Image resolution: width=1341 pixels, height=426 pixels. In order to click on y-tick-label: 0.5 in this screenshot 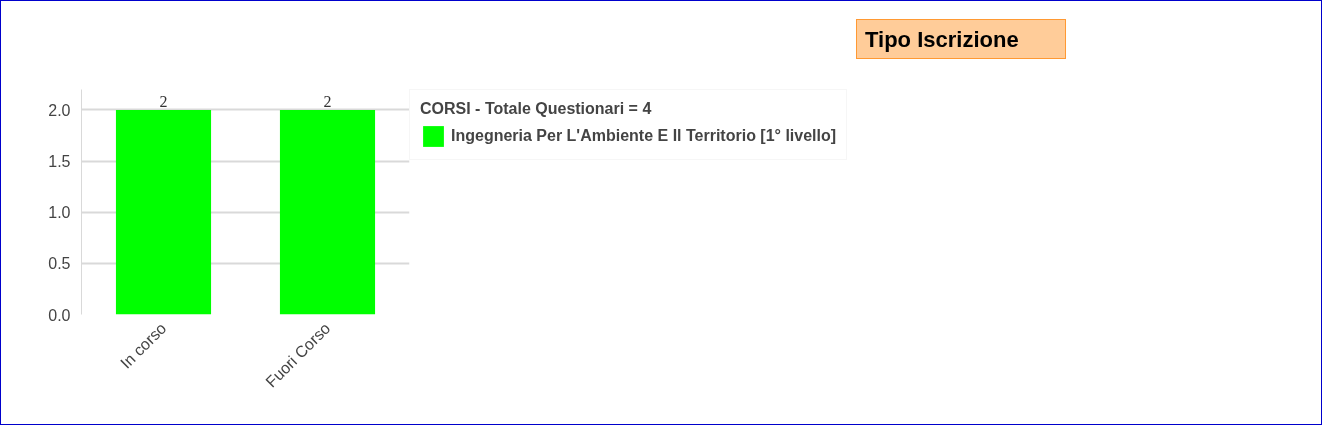, I will do `click(59, 264)`.